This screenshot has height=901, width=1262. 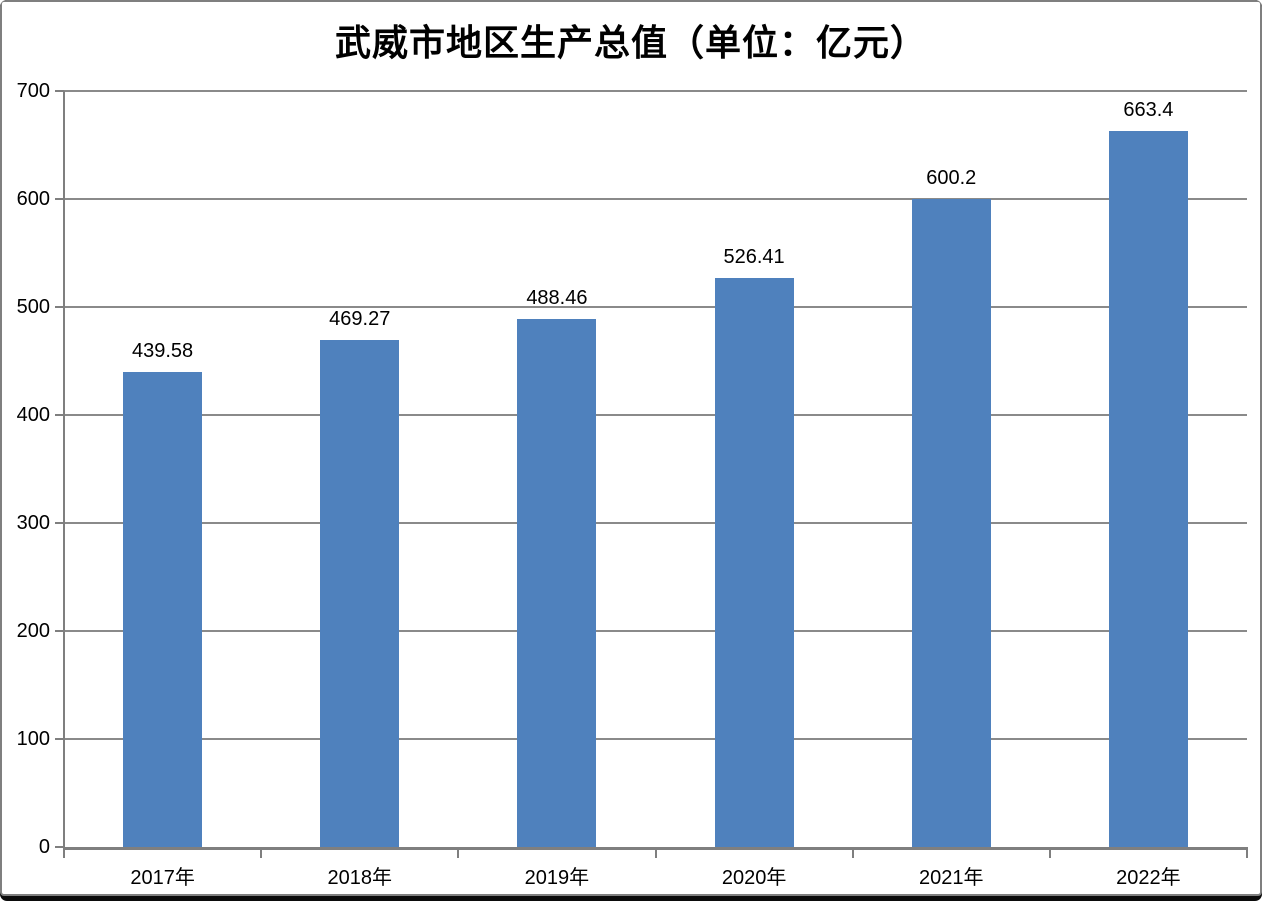 What do you see at coordinates (33, 523) in the screenshot?
I see `y-axis-tick-label: 300` at bounding box center [33, 523].